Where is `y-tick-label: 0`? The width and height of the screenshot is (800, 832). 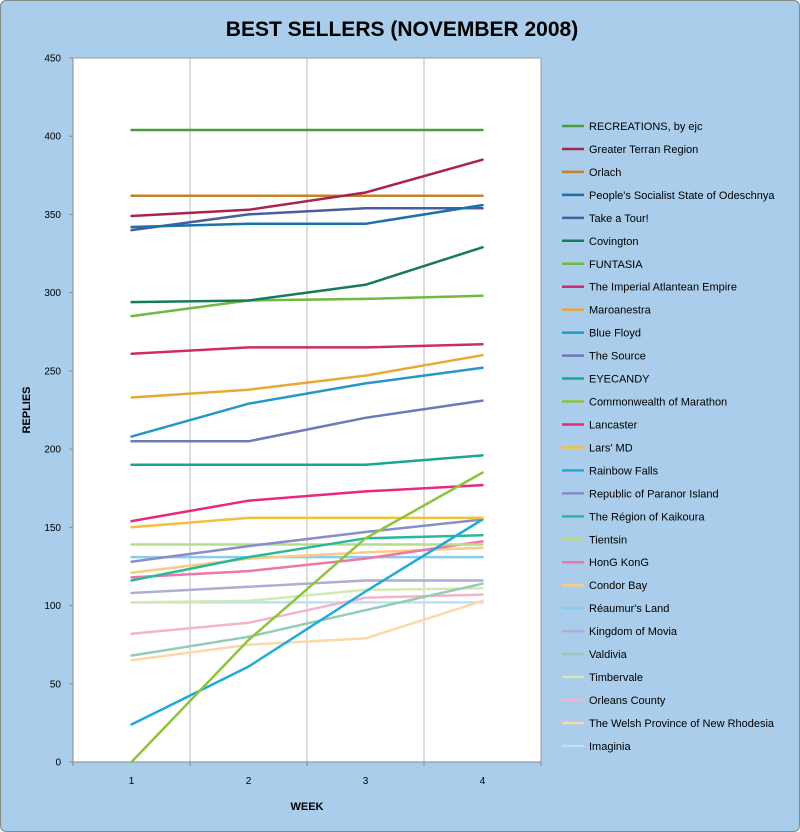 y-tick-label: 0 is located at coordinates (58, 763).